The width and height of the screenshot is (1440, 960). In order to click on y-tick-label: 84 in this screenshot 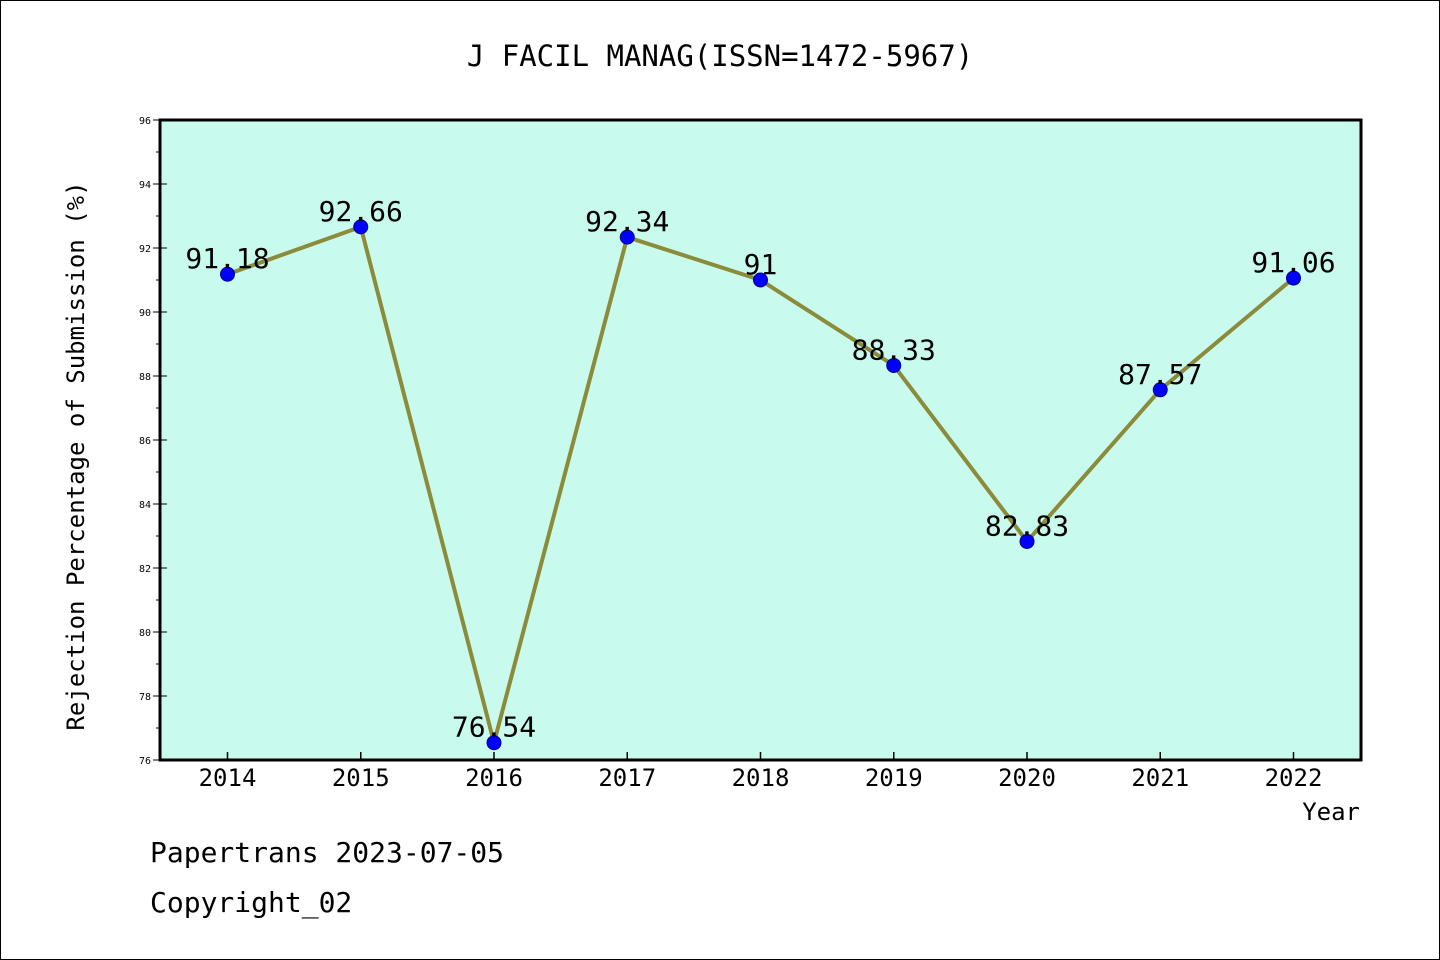, I will do `click(145, 505)`.